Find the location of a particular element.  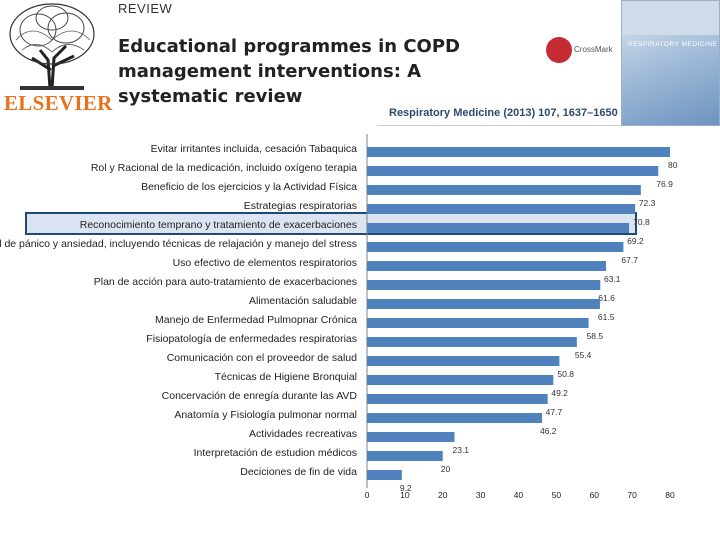

category-label: Actividades recreativas is located at coordinates (303, 434).